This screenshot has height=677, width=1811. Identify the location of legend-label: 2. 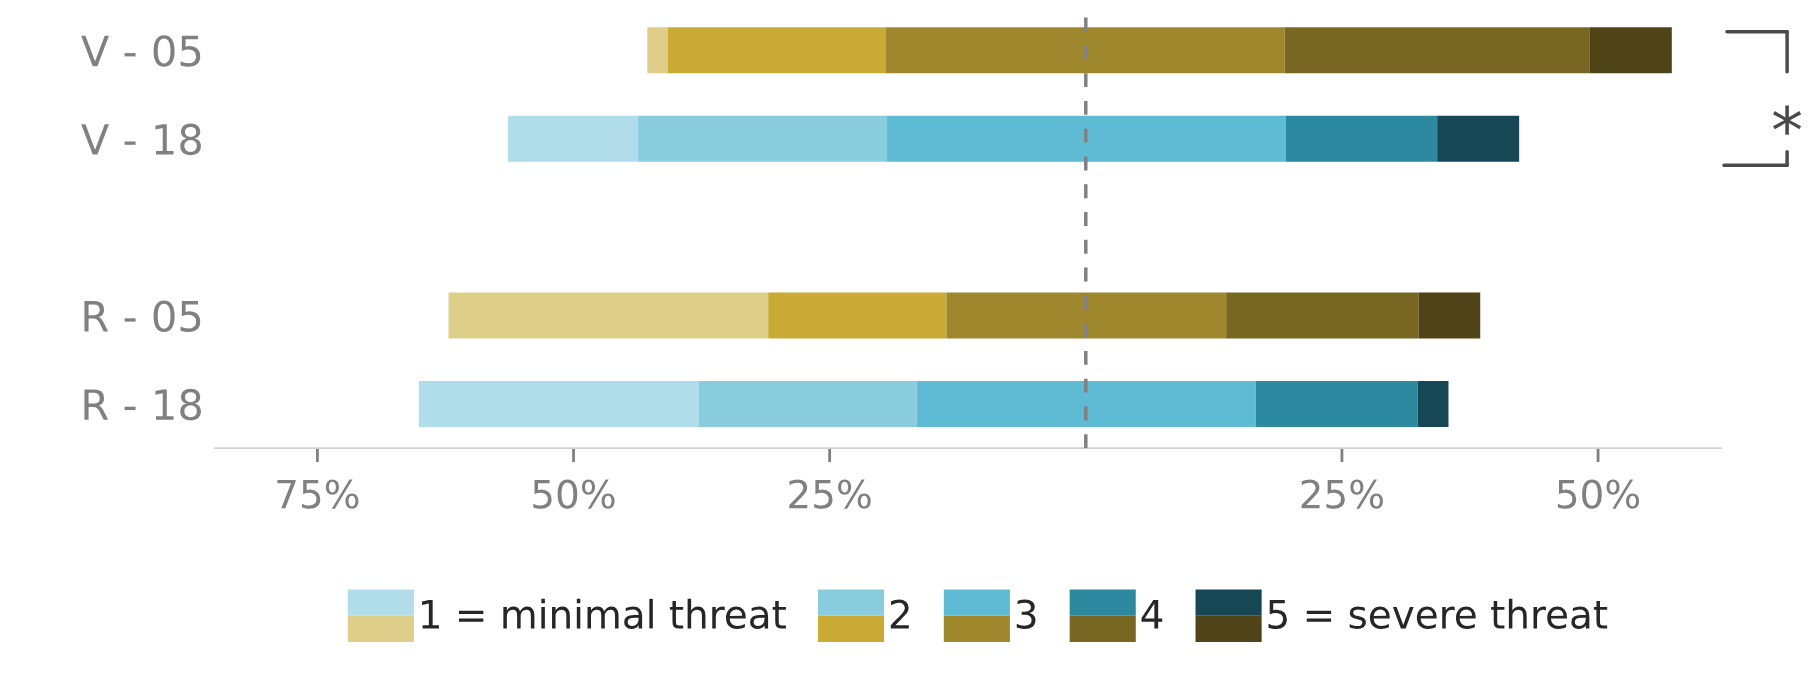
(899, 614).